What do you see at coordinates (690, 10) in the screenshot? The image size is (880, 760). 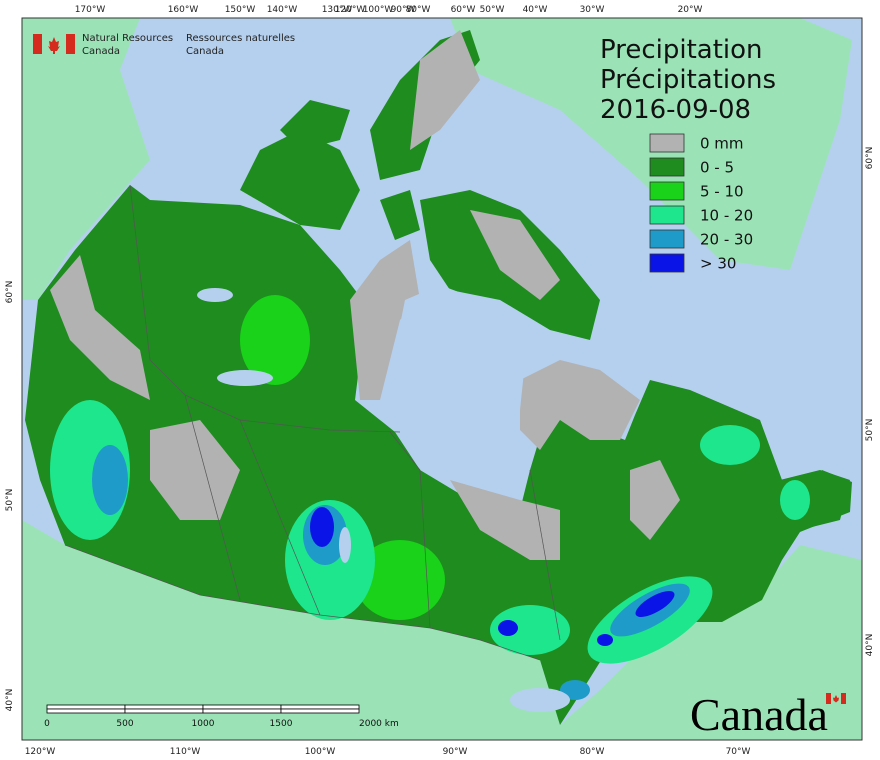 I see `graticule-label: 20°W` at bounding box center [690, 10].